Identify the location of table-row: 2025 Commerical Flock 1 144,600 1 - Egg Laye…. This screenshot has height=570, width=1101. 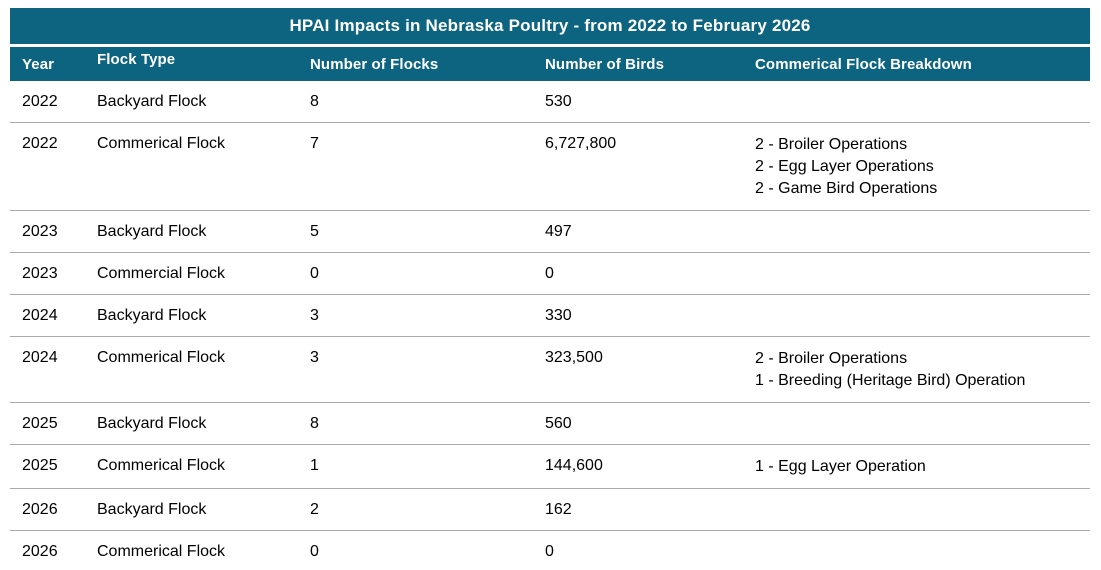
(550, 466).